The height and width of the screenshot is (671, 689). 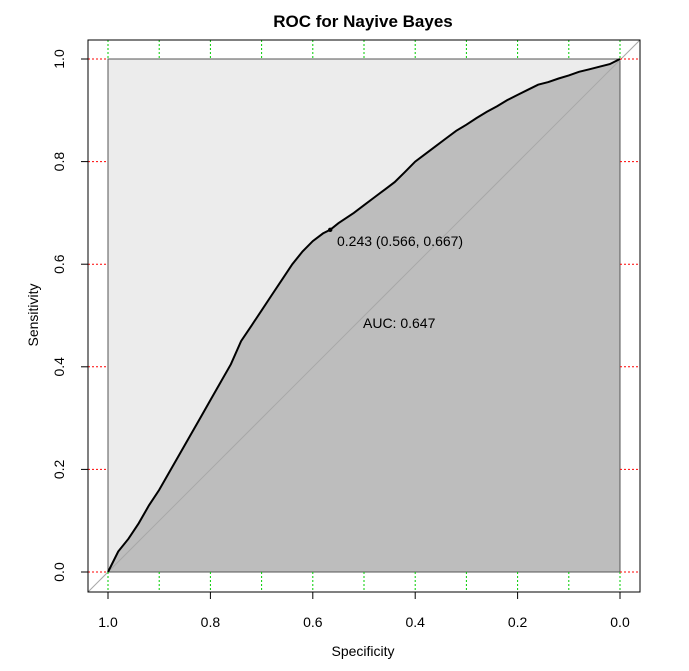 What do you see at coordinates (211, 622) in the screenshot?
I see `x-tick-label: 0.8` at bounding box center [211, 622].